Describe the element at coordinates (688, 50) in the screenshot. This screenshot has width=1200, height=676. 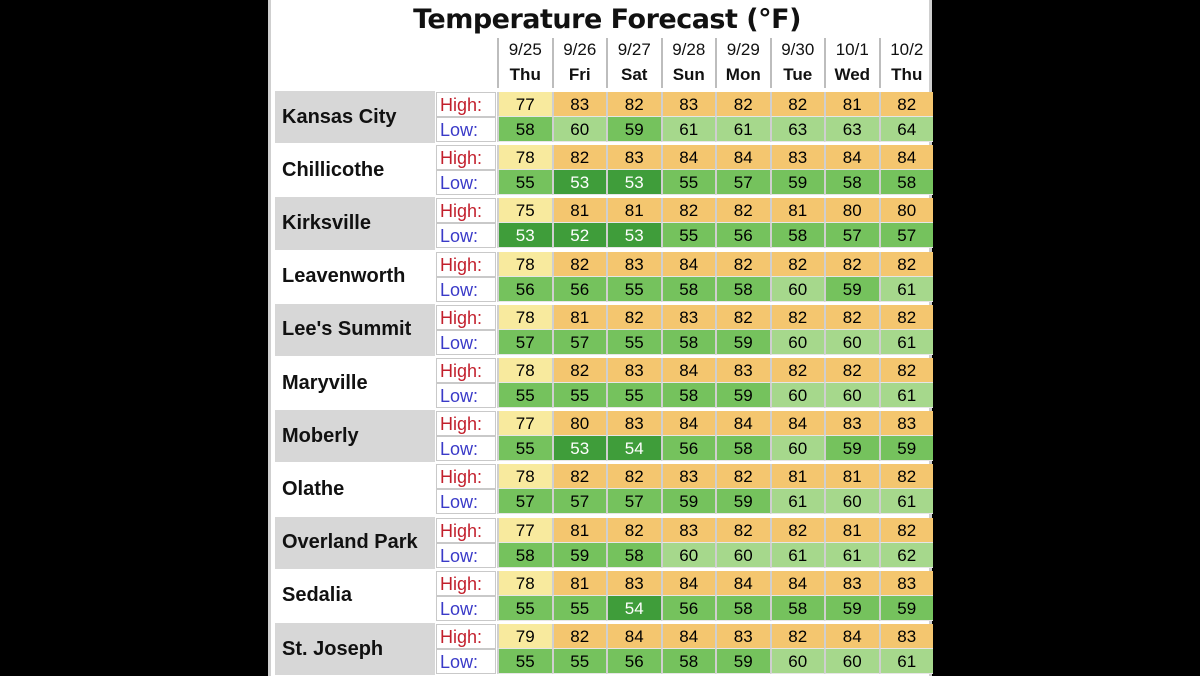
I see `column-date-header: 9/28` at that location.